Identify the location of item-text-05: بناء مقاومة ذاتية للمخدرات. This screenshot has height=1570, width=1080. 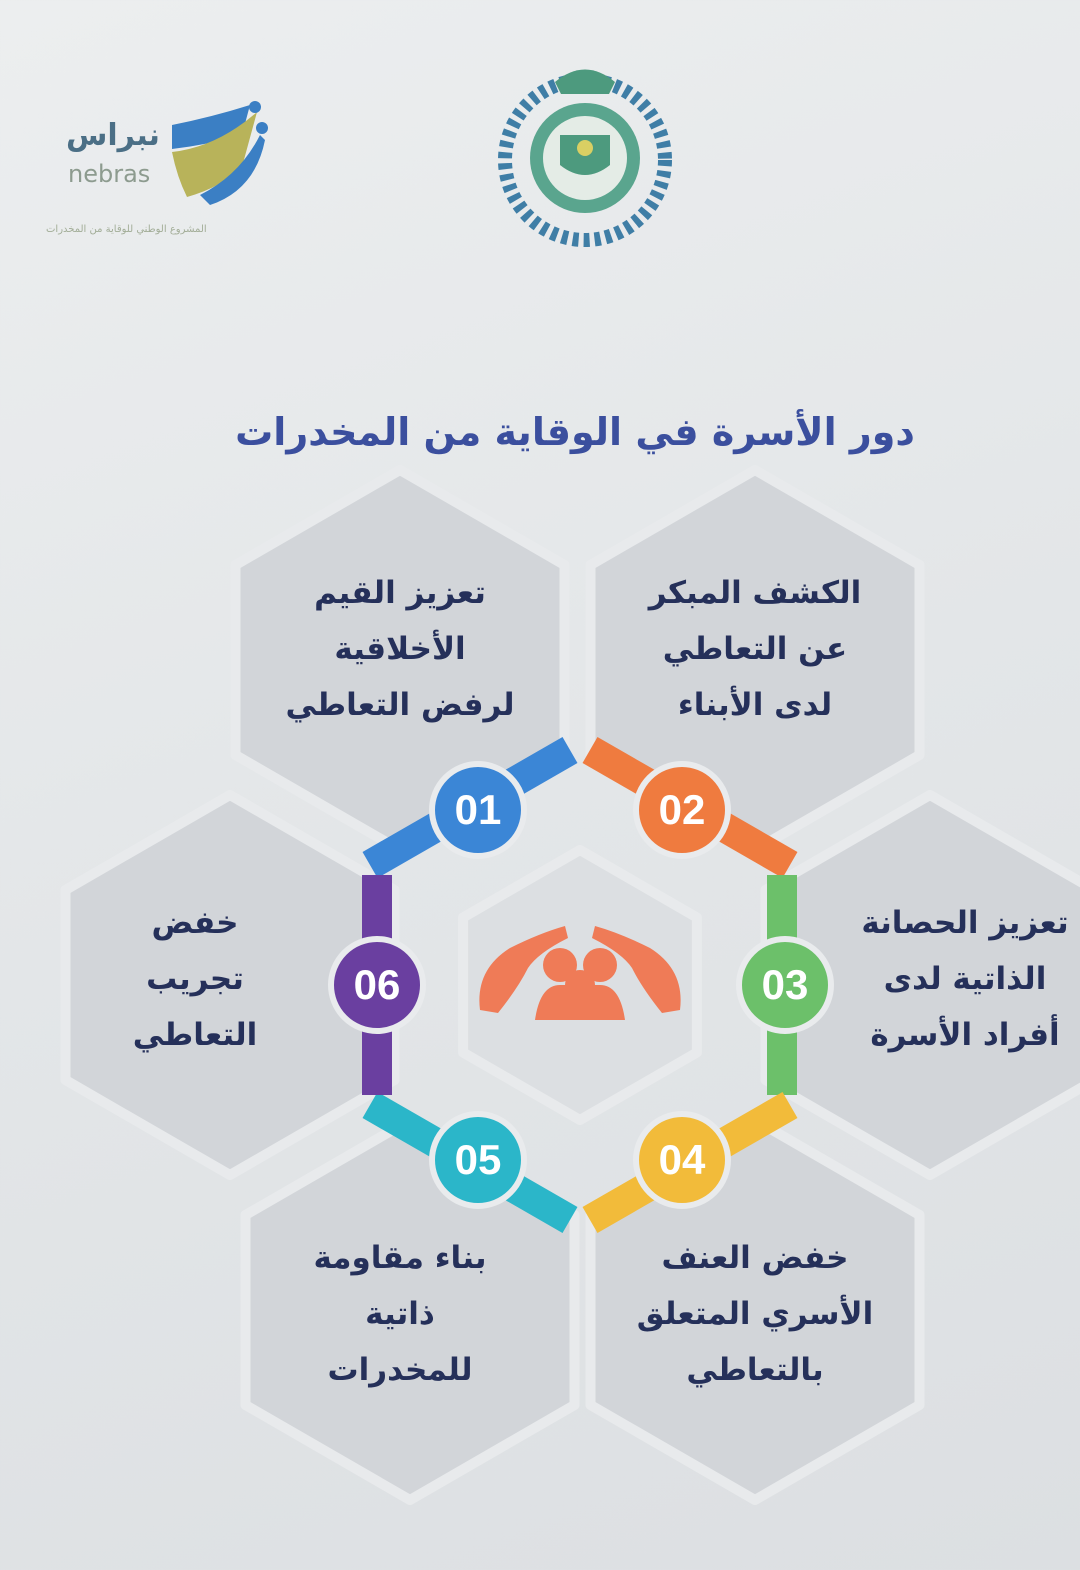
(400, 1314).